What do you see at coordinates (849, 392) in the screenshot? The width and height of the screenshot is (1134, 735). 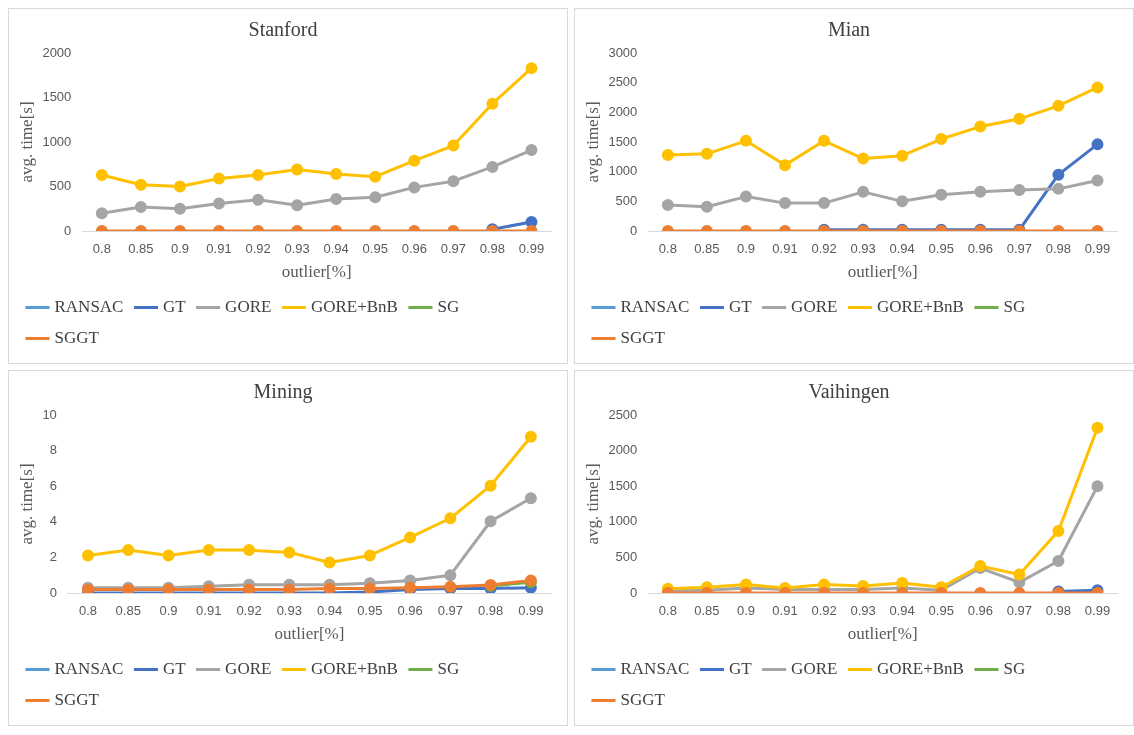 I see `chart-title: Vaihingen` at bounding box center [849, 392].